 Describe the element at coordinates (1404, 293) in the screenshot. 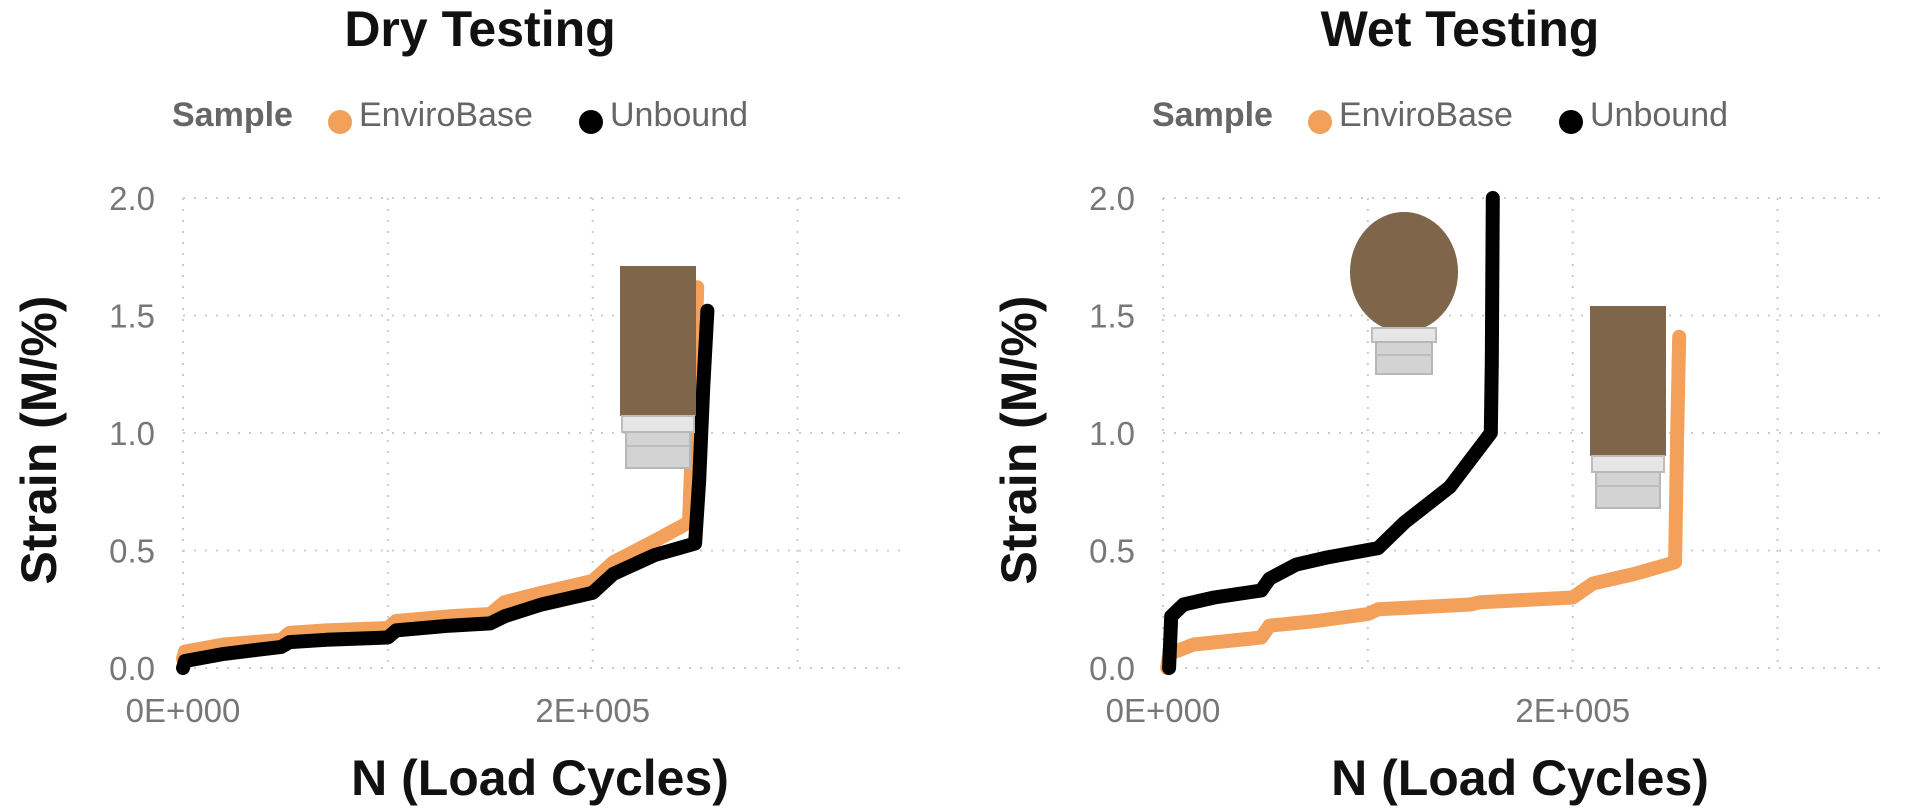

I see `failed-bulging-sample-icon` at that location.